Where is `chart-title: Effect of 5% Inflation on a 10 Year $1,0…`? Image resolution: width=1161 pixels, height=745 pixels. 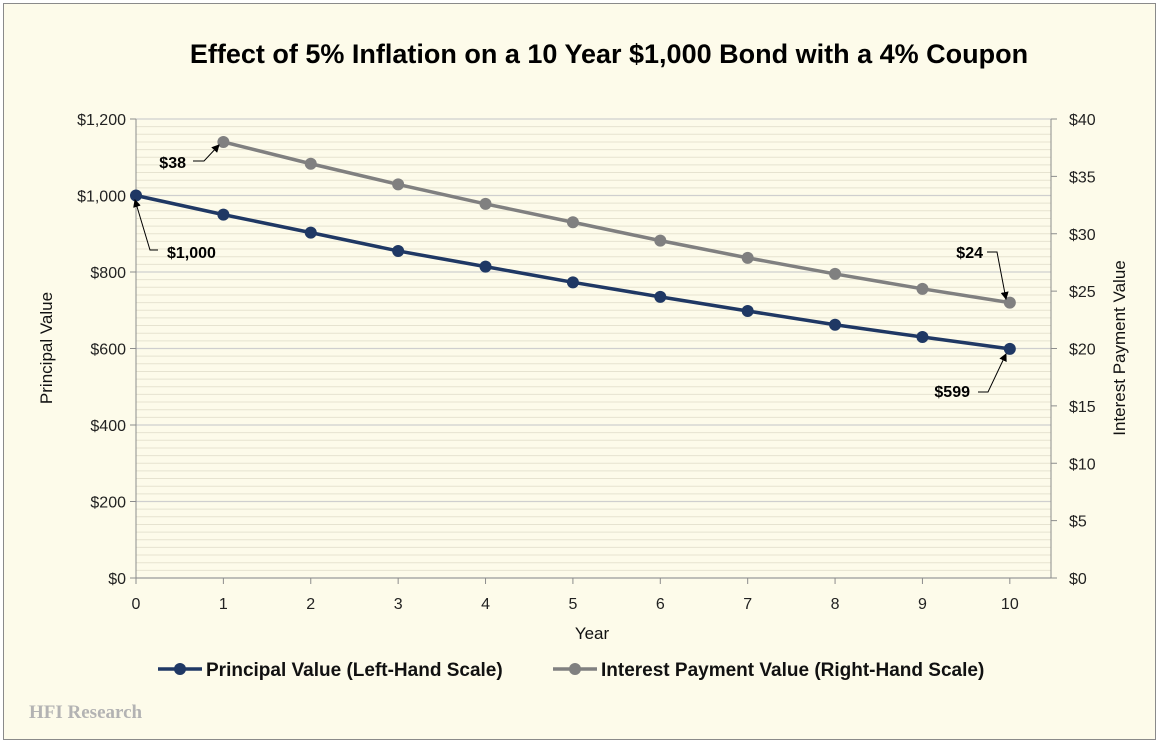 chart-title: Effect of 5% Inflation on a 10 Year $1,0… is located at coordinates (609, 54).